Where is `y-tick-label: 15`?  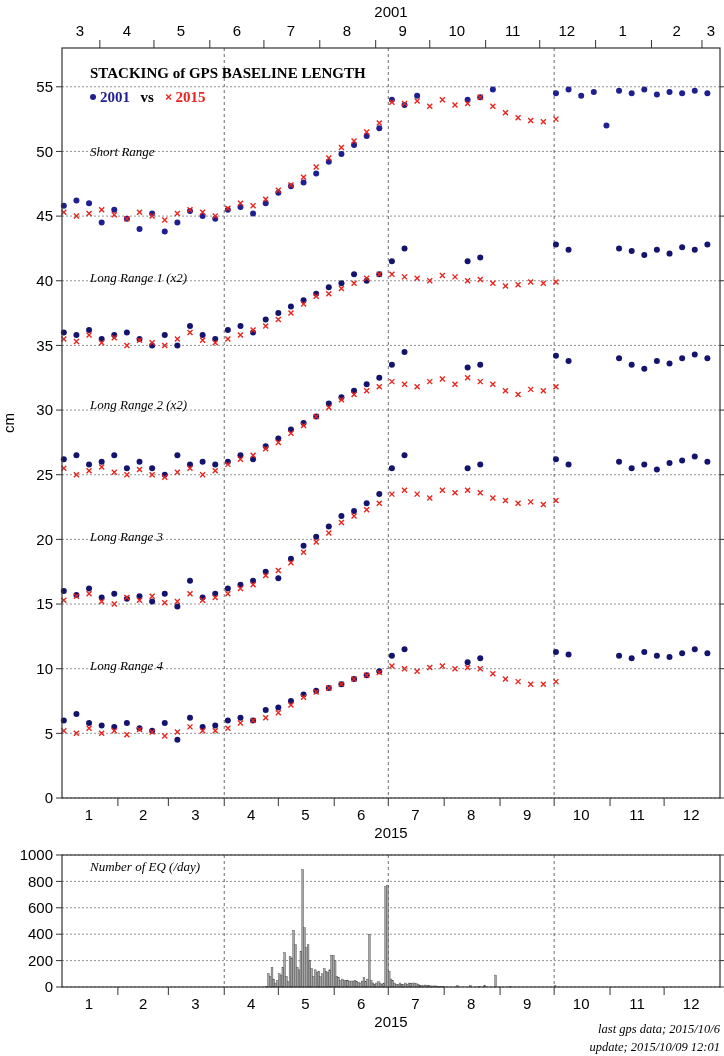 y-tick-label: 15 is located at coordinates (44, 604).